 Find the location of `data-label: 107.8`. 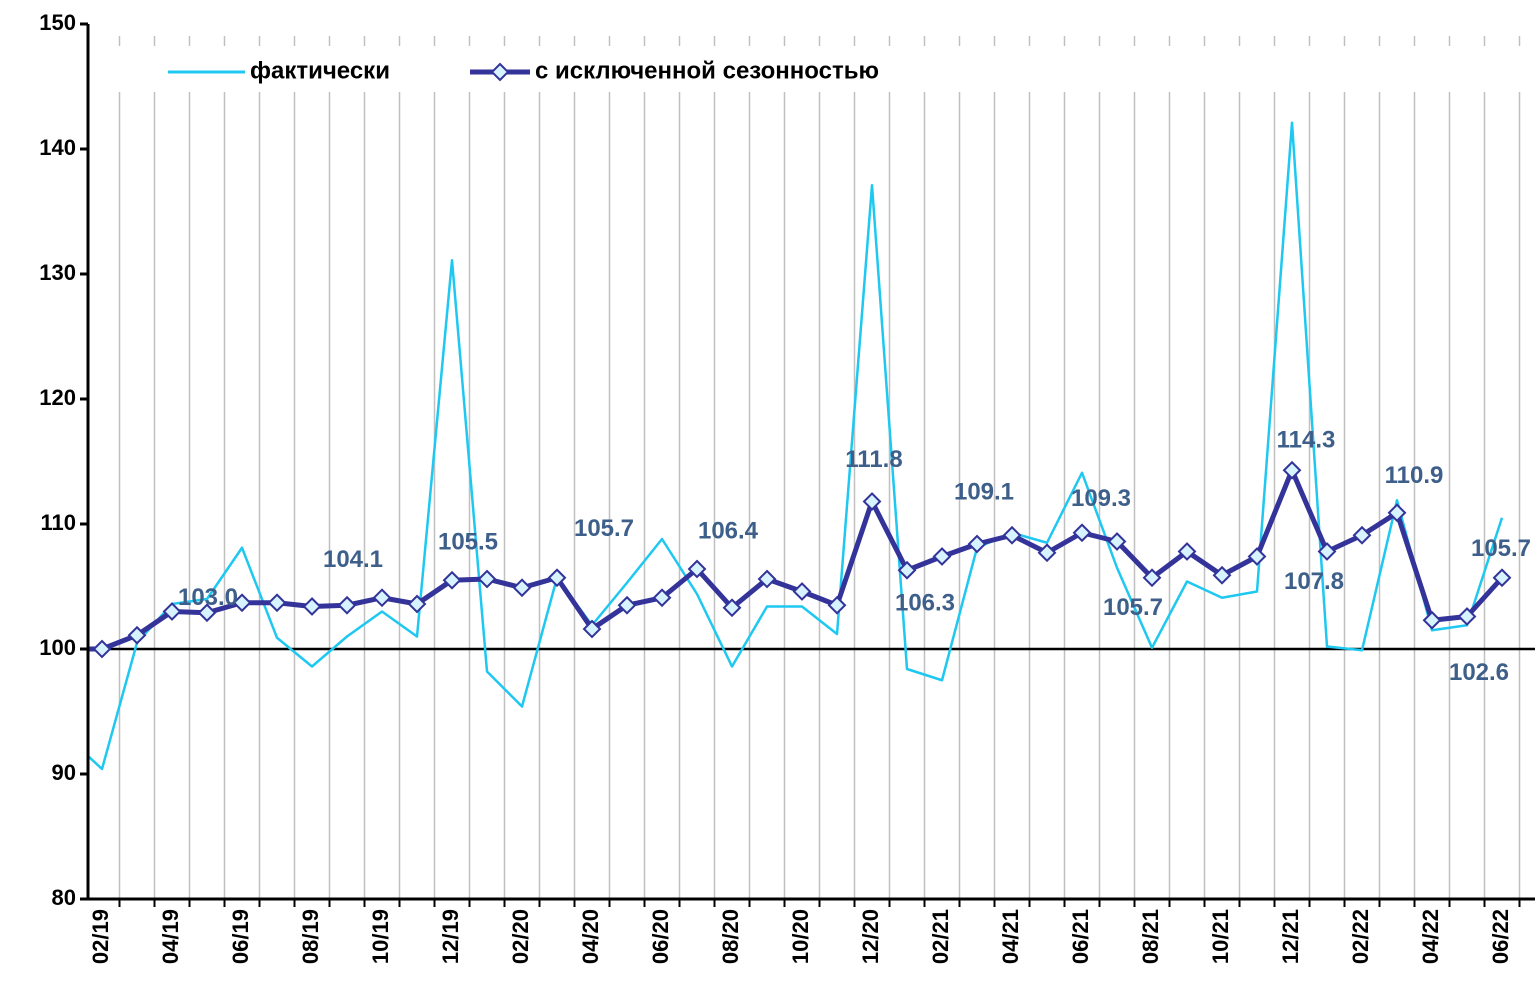

data-label: 107.8 is located at coordinates (1314, 581).